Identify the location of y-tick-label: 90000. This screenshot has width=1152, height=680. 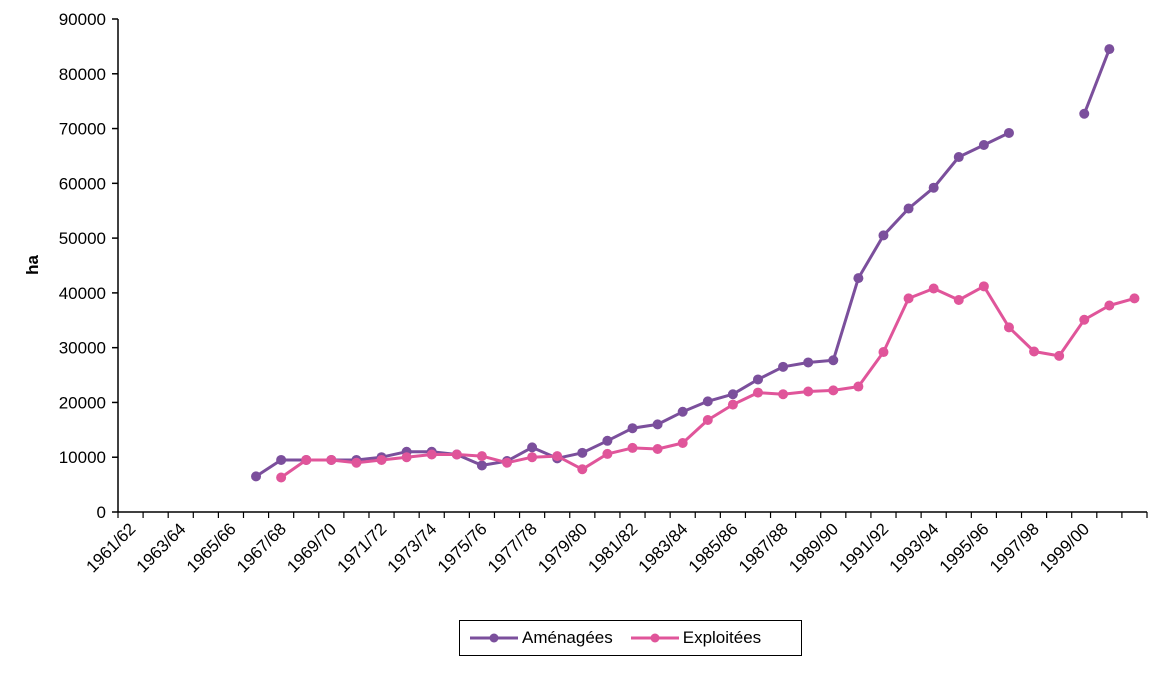
(82, 19).